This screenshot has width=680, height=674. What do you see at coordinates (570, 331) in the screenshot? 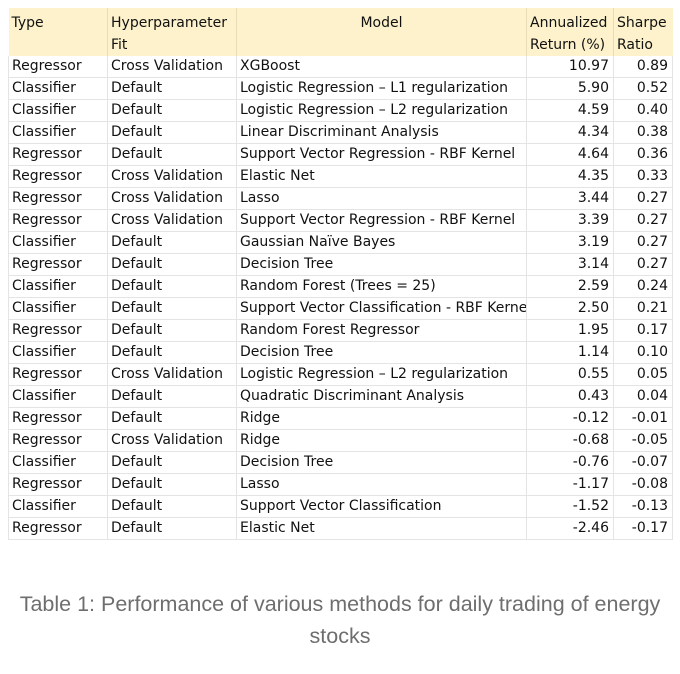
I see `cell-annualized-return: 1.95` at bounding box center [570, 331].